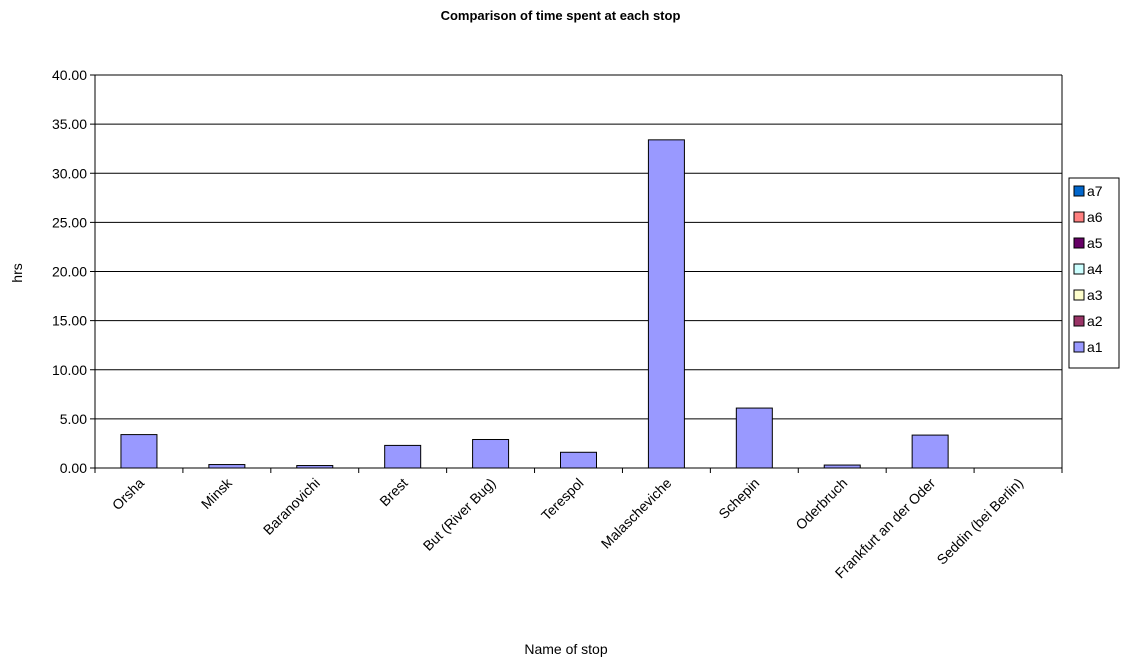  What do you see at coordinates (291, 506) in the screenshot?
I see `x-tick-label: Baranovichi` at bounding box center [291, 506].